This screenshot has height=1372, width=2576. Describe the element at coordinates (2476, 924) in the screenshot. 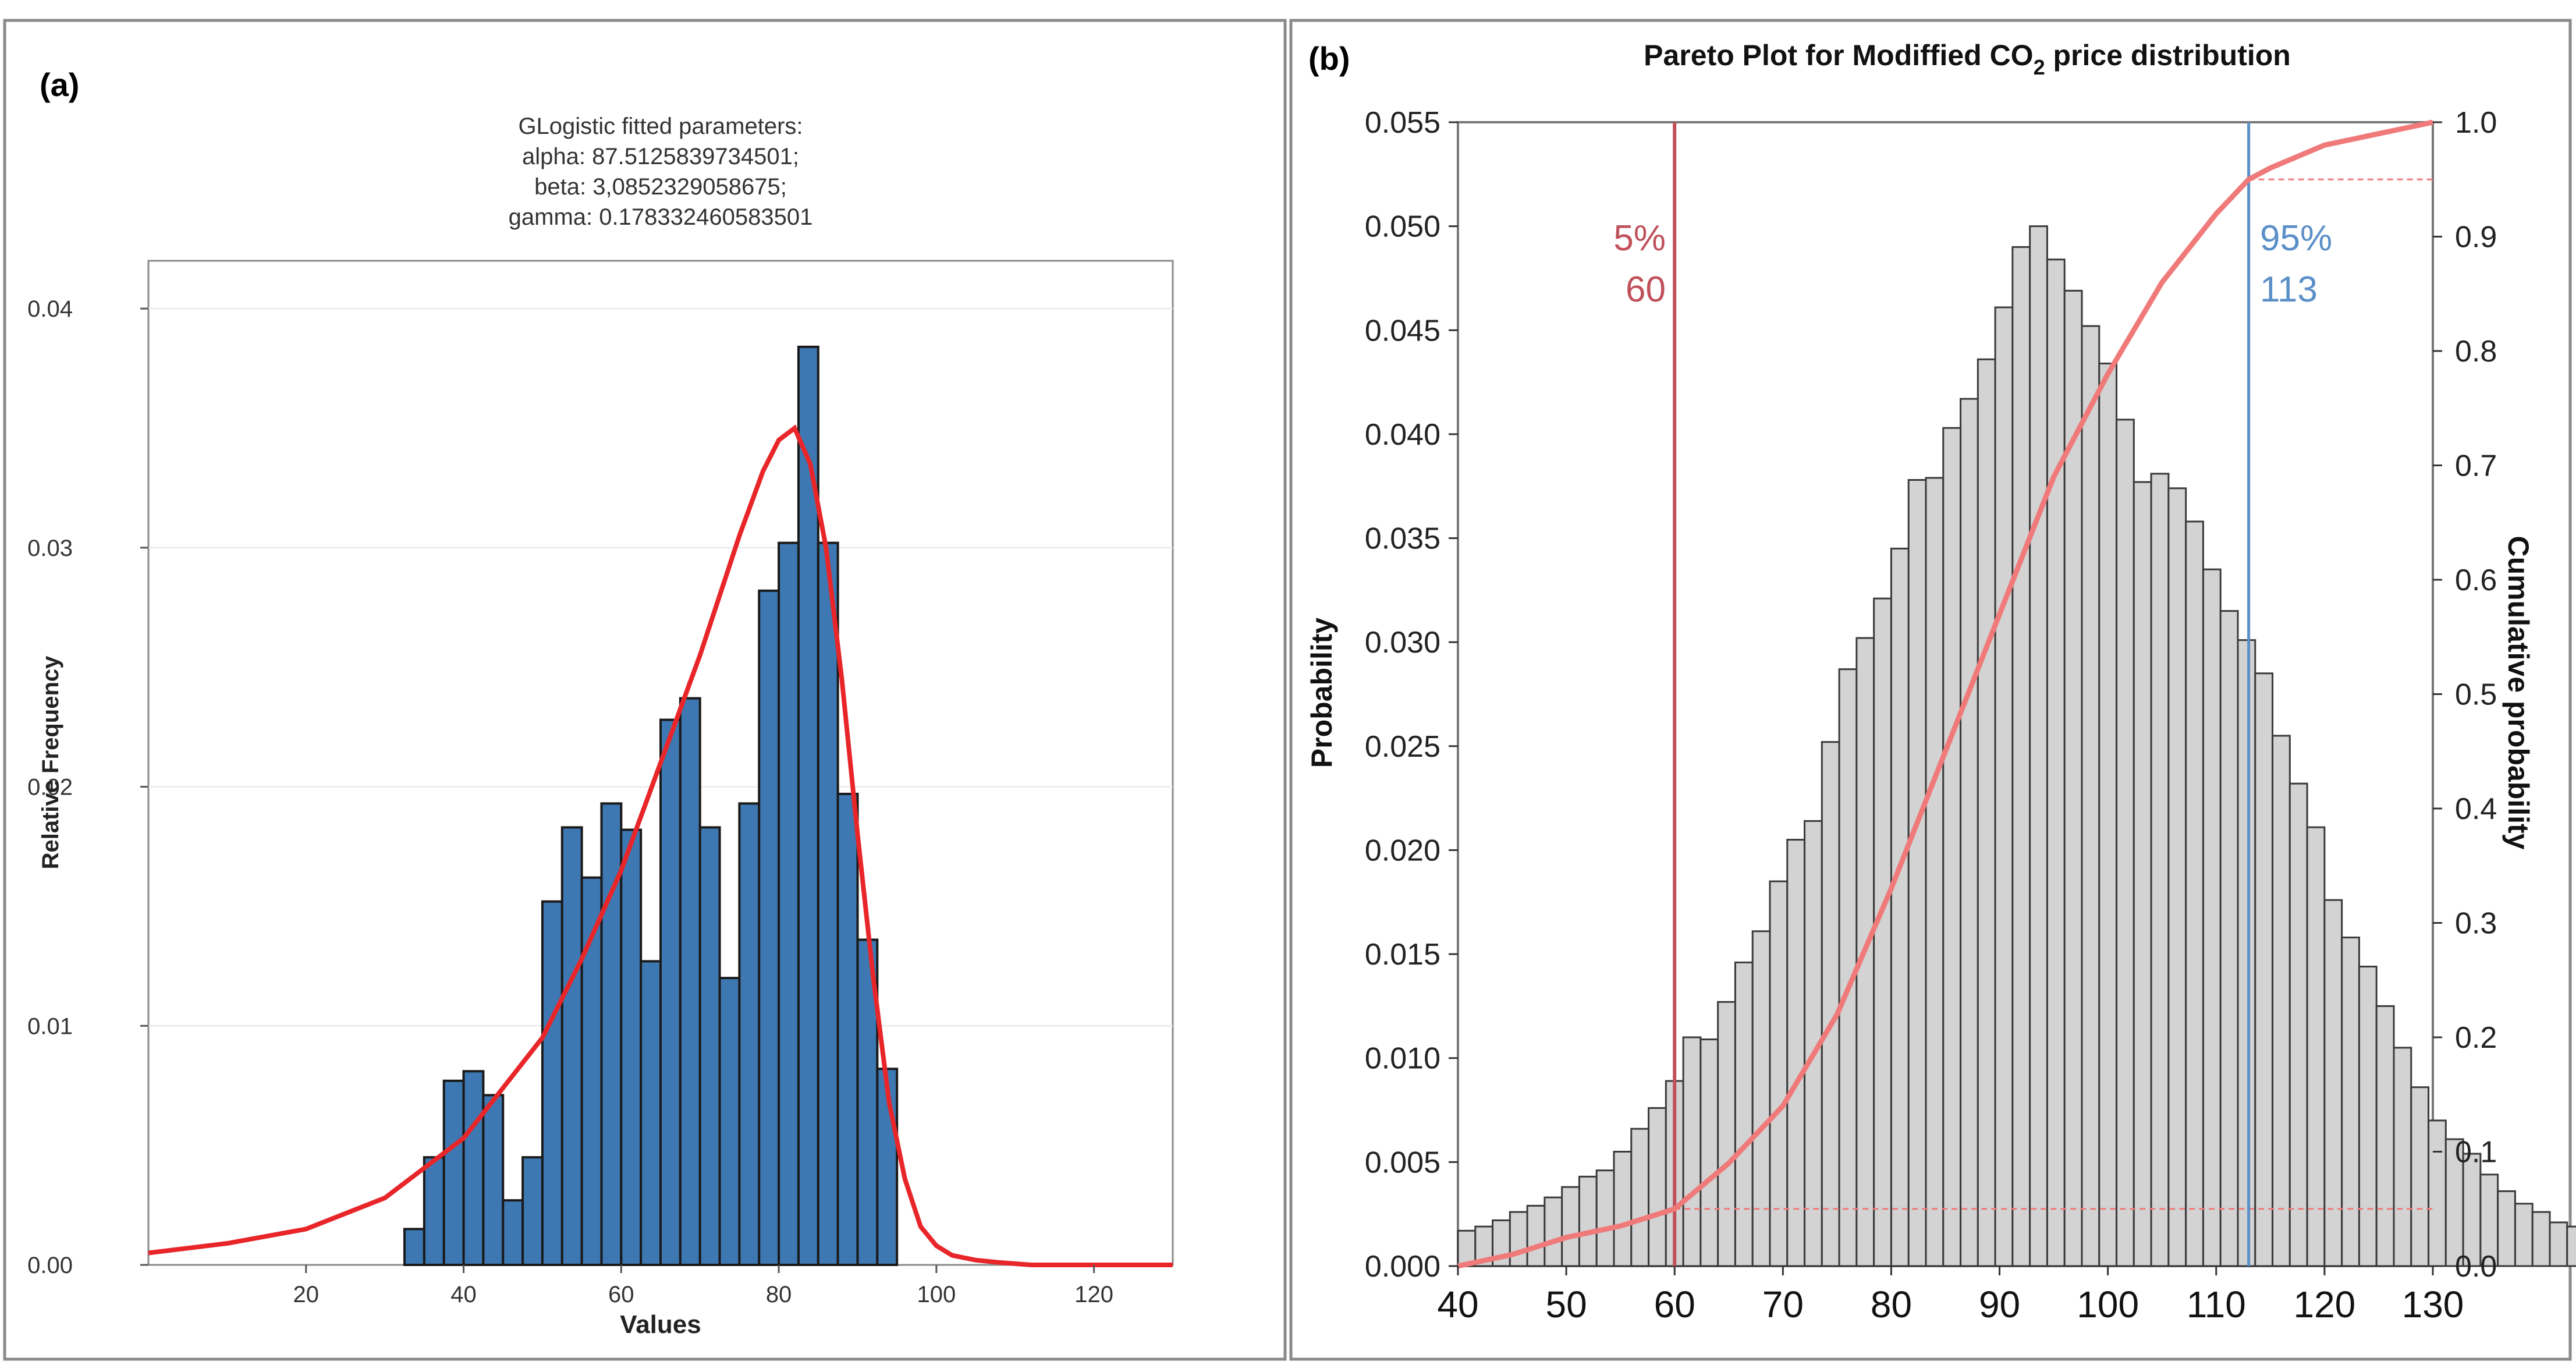

I see `panel-b-y2tick-label-3: 0.3` at that location.